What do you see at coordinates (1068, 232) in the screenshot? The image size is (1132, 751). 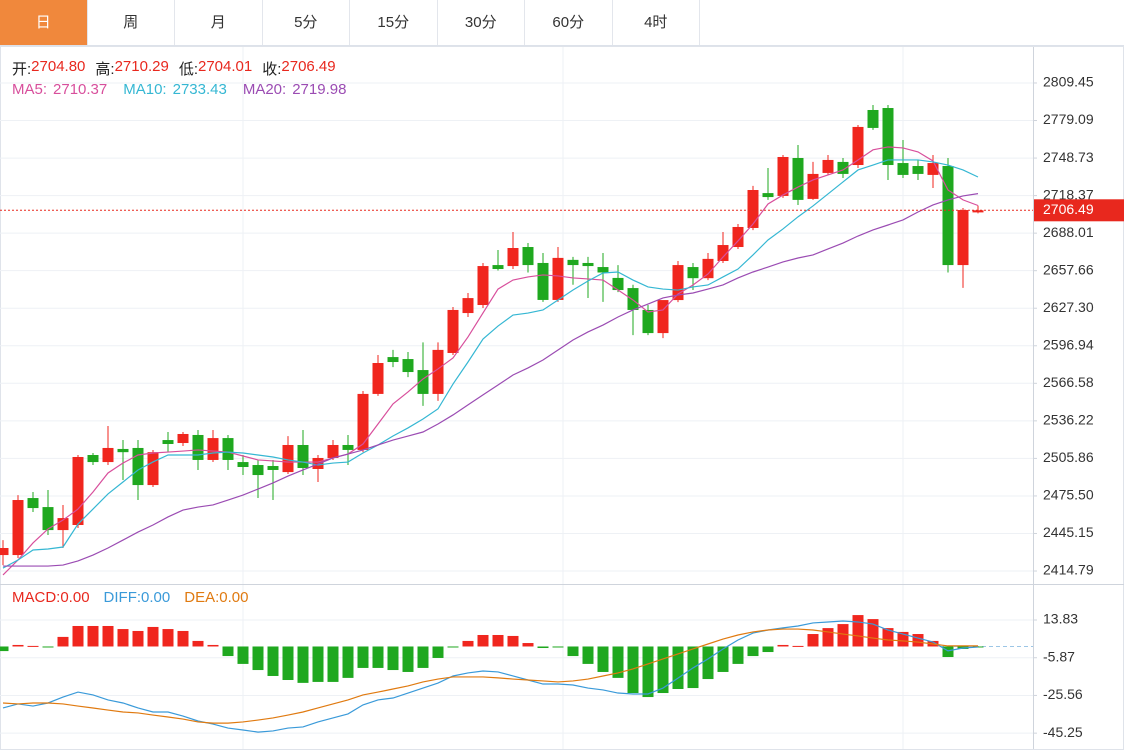 I see `y-tick-label: 2688.01` at bounding box center [1068, 232].